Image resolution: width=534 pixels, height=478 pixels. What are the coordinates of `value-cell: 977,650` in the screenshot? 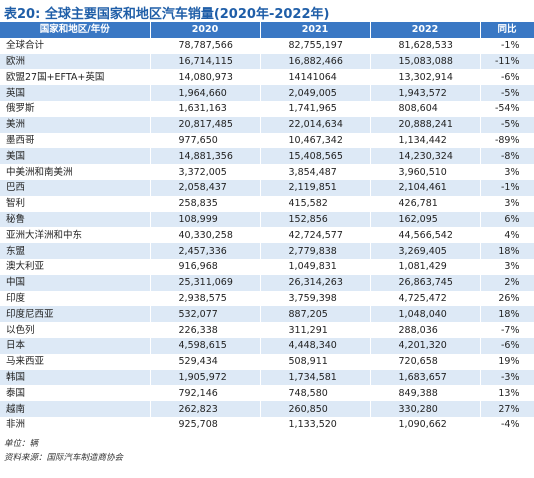 It's located at (205, 140).